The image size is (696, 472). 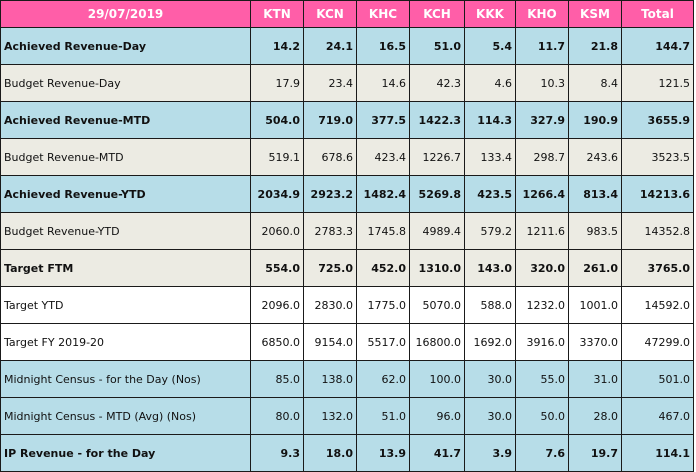 What do you see at coordinates (657, 453) in the screenshot?
I see `cell-value: 114.1` at bounding box center [657, 453].